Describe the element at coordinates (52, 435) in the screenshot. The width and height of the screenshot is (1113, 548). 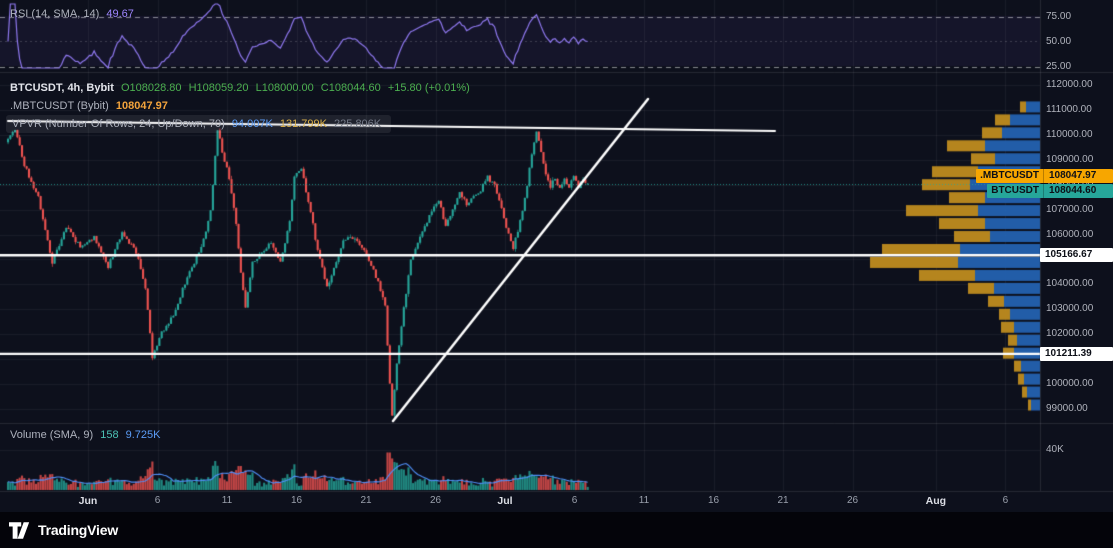
I see `volume-legend-title: Volume (SMA, 9)` at that location.